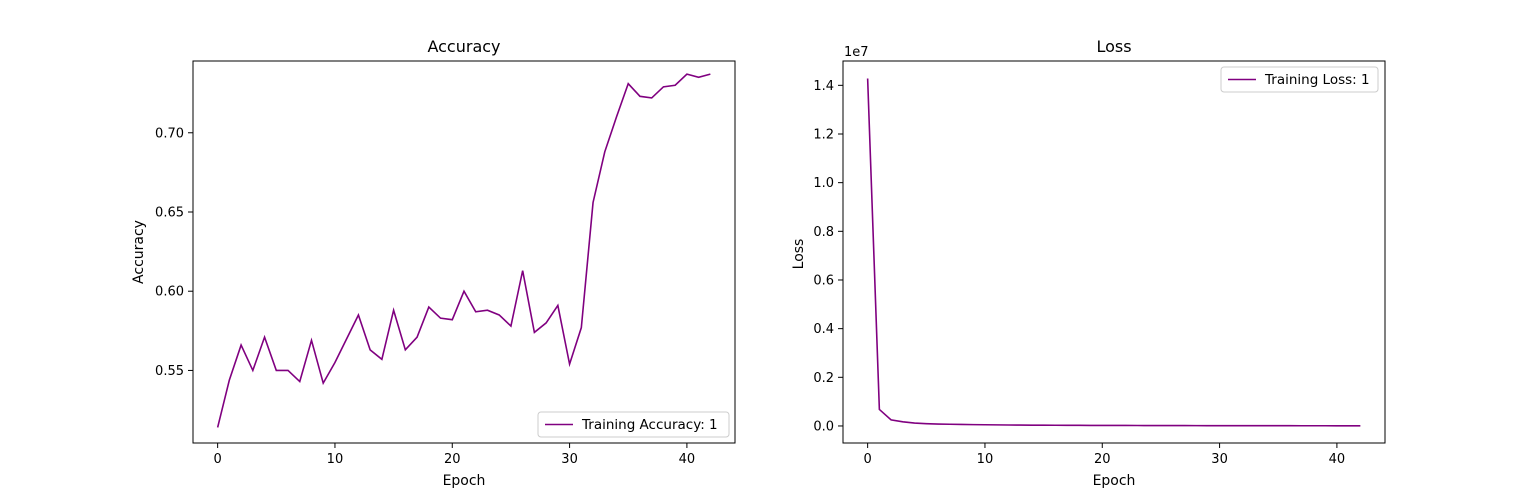 The width and height of the screenshot is (1539, 500). What do you see at coordinates (799, 254) in the screenshot?
I see `loss-y-axis-label: Loss` at bounding box center [799, 254].